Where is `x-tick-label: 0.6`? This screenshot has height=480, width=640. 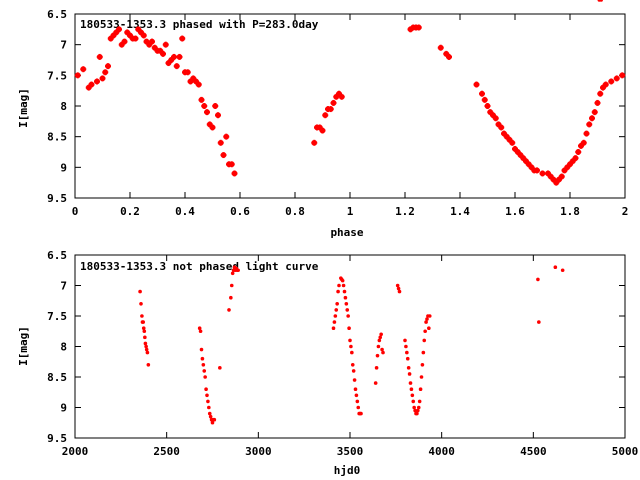
x-tick-label: 0.6 is located at coordinates (240, 211).